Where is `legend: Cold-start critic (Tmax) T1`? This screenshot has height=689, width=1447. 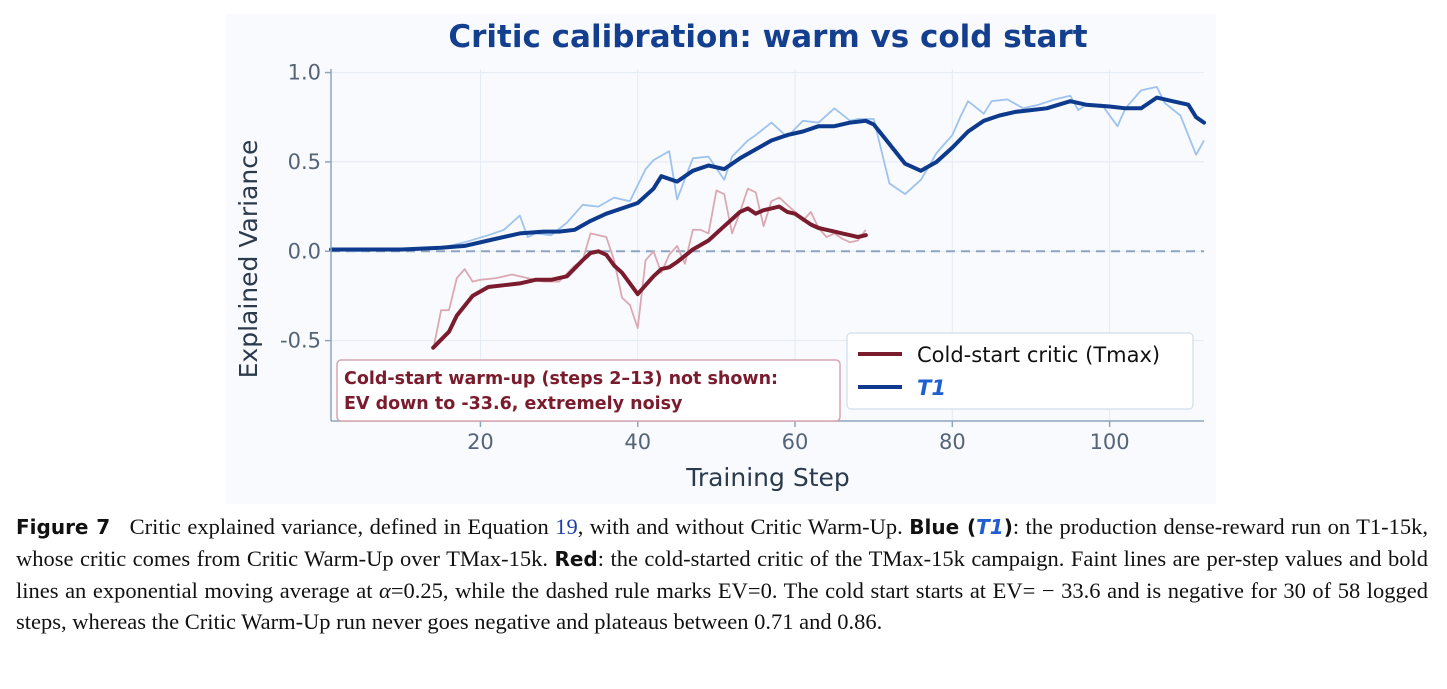
legend: Cold-start critic (Tmax) T1 is located at coordinates (1020, 371).